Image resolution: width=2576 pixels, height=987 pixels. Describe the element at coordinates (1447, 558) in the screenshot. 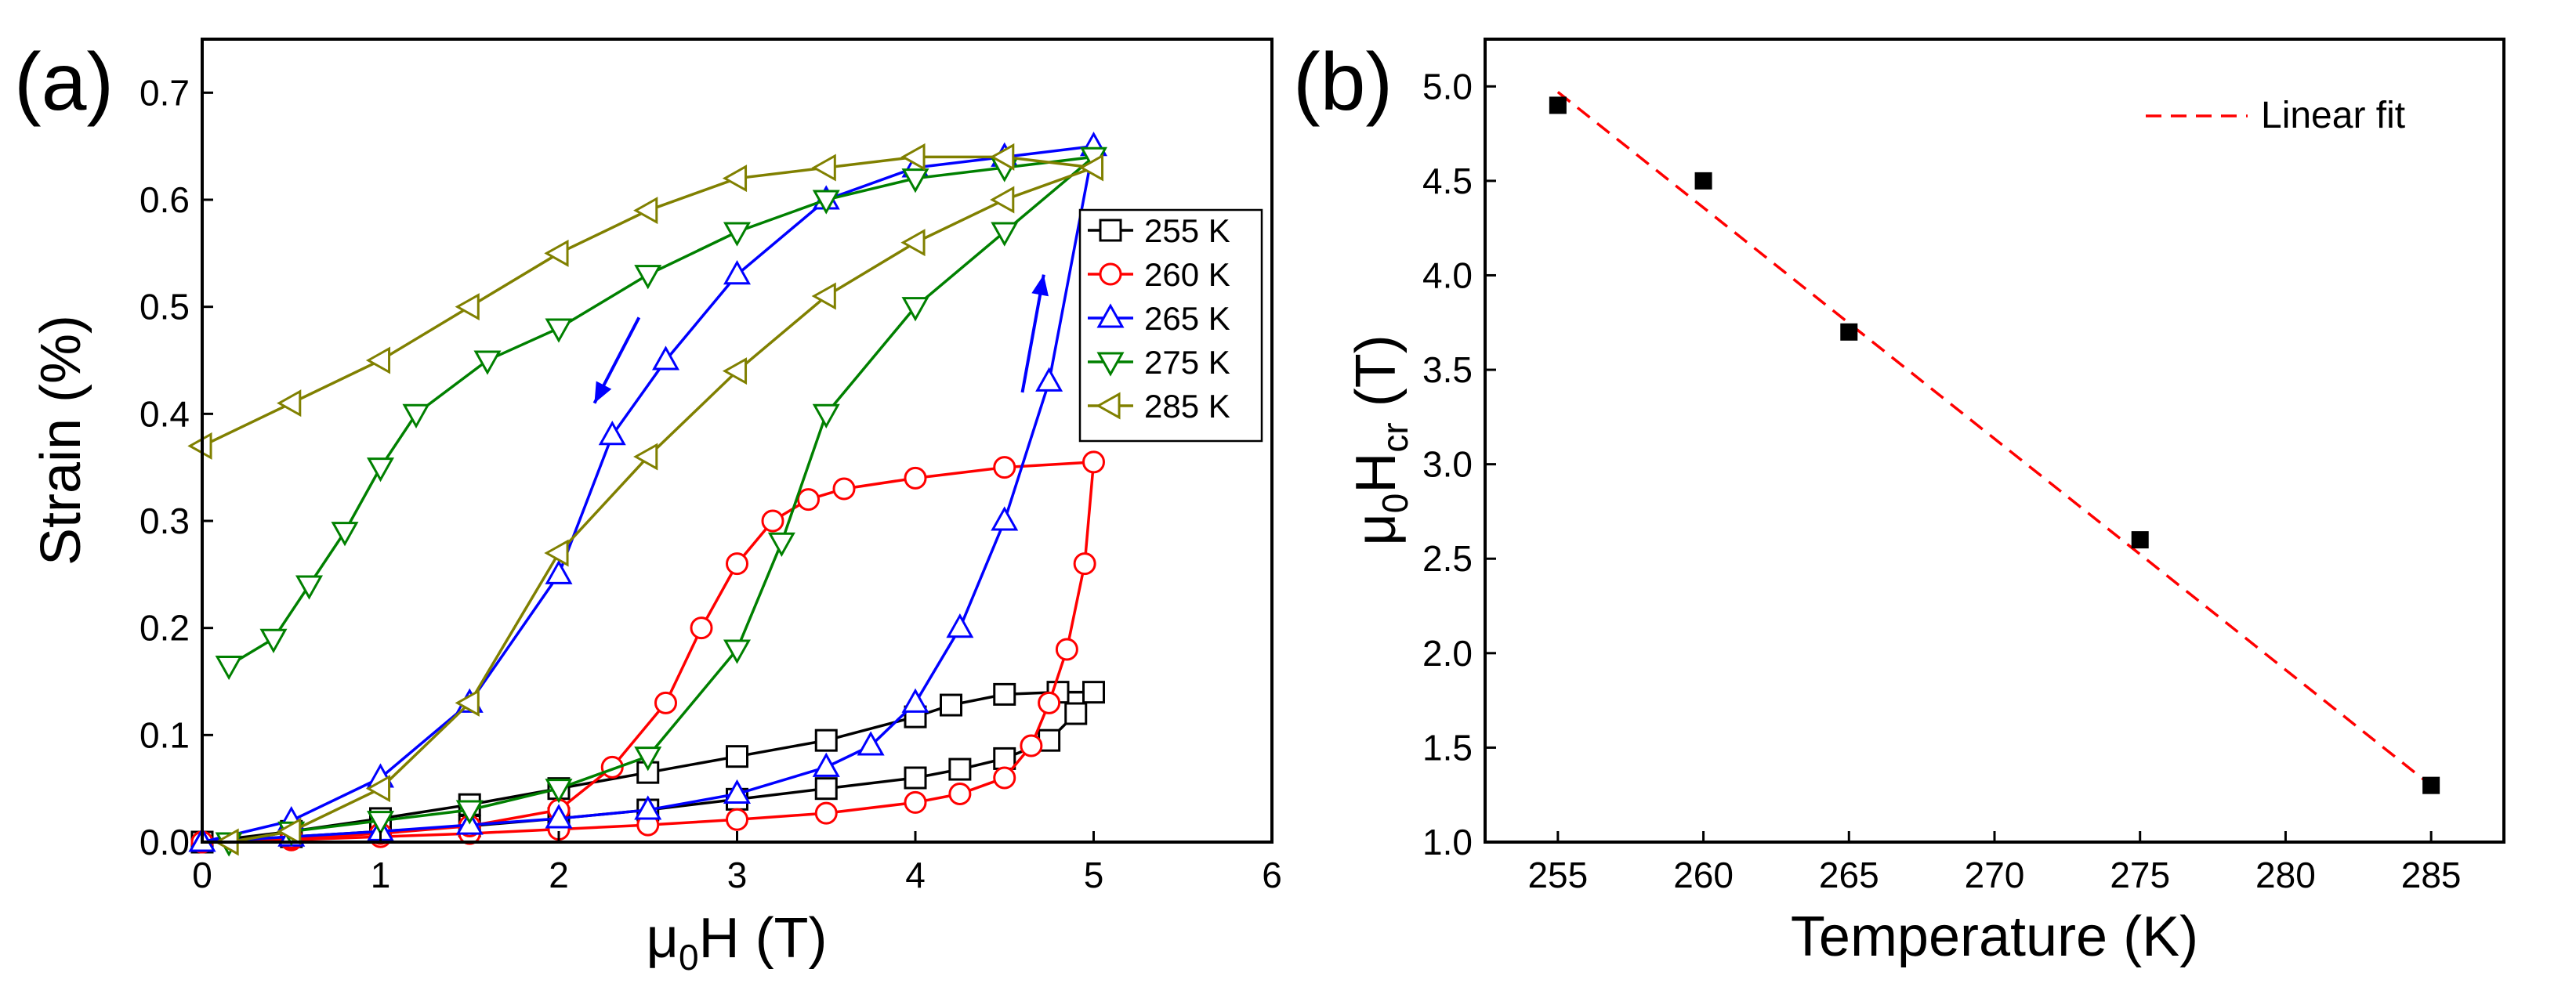

I see `y-tick-label: 2.5` at that location.